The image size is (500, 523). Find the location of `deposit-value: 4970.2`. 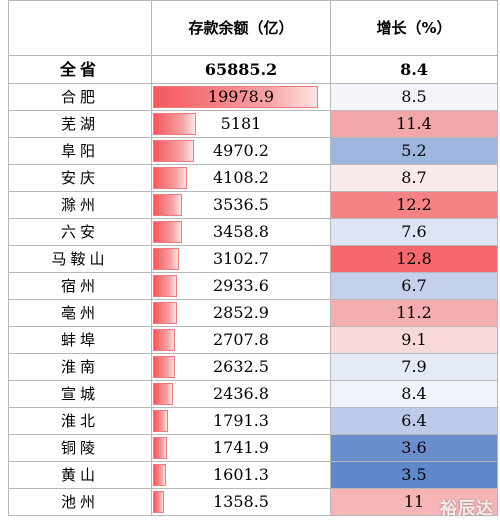

deposit-value: 4970.2 is located at coordinates (241, 150).